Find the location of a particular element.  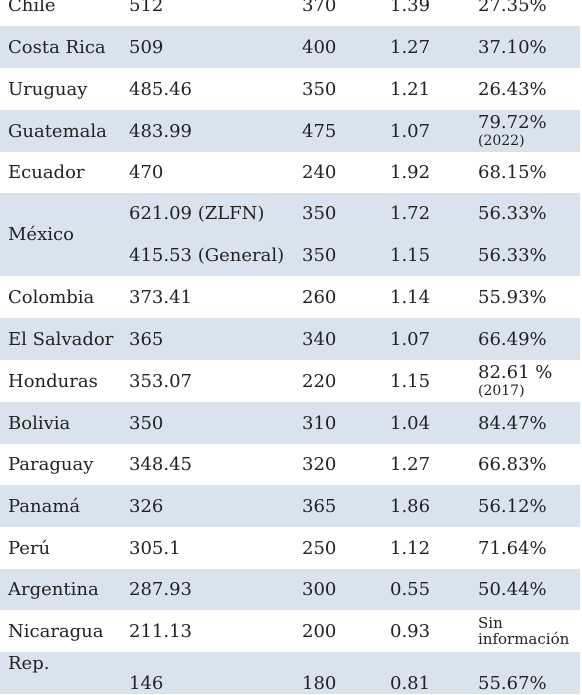

percent-value: 82.61 % is located at coordinates (515, 372).